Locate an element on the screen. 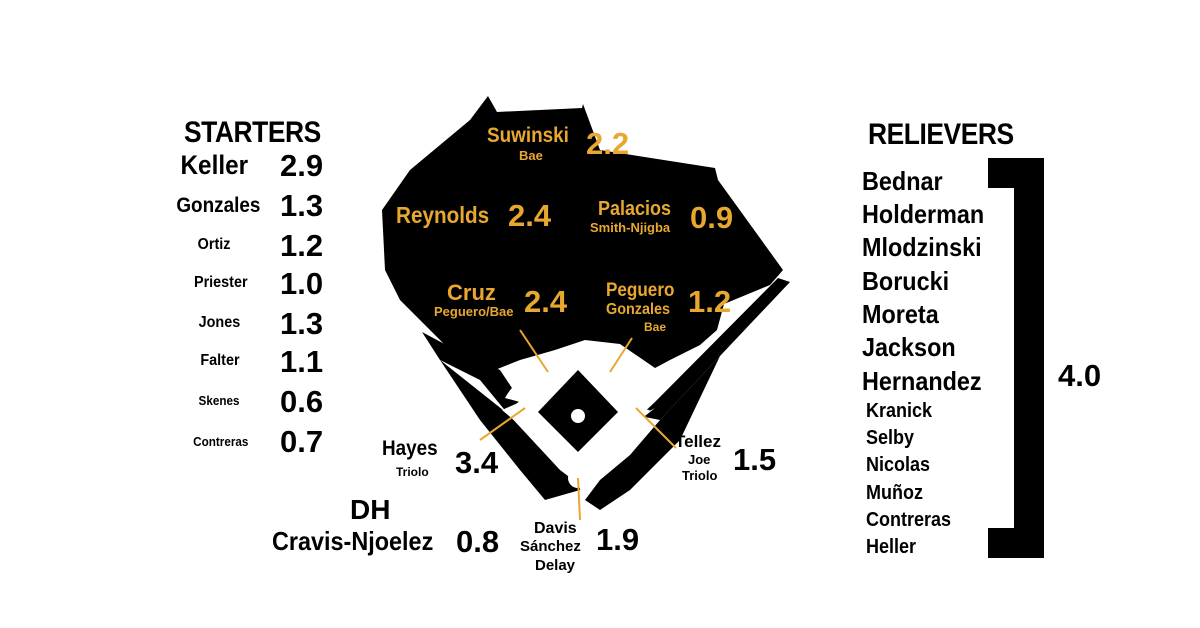  reliever-name: Selby is located at coordinates (890, 438).